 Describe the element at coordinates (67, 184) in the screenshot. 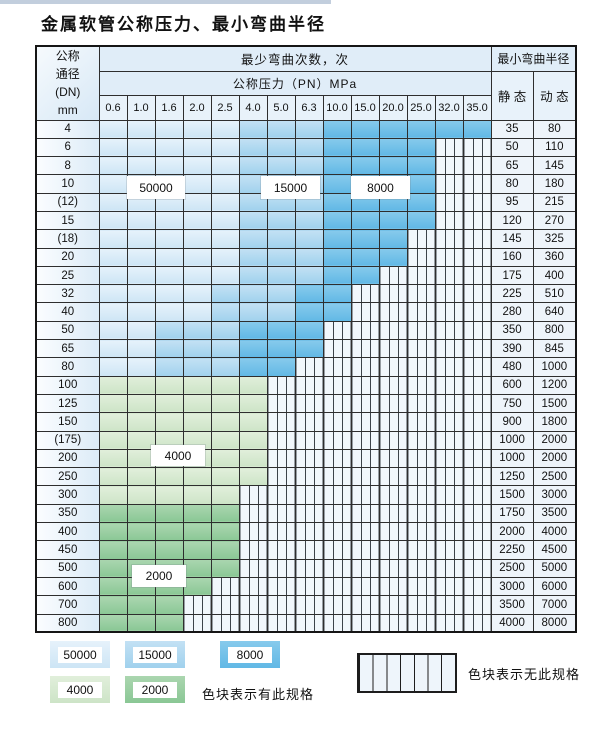

I see `dn-cell: 10` at that location.